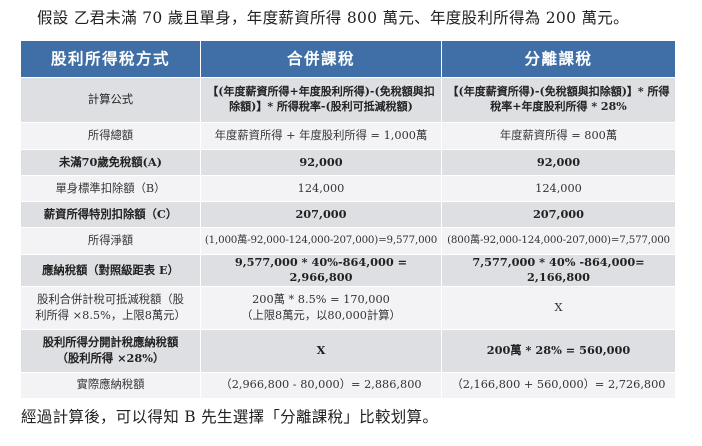 Image resolution: width=702 pixels, height=446 pixels. Describe the element at coordinates (558, 241) in the screenshot. I see `separate-cell: (800萬-92,000-124,000-207,000)=7,577,000` at that location.